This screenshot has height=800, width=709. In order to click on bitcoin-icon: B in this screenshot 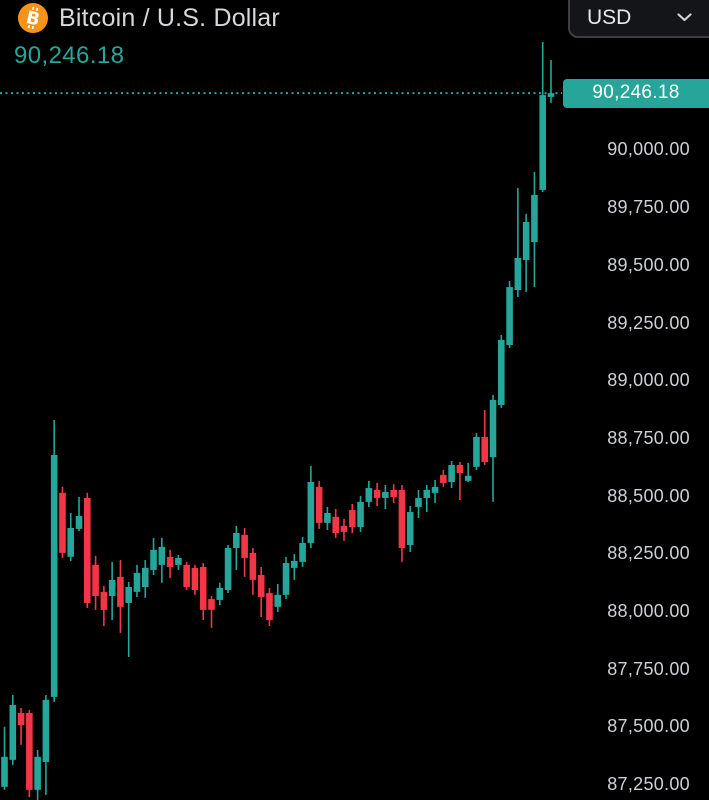, I will do `click(33, 18)`.